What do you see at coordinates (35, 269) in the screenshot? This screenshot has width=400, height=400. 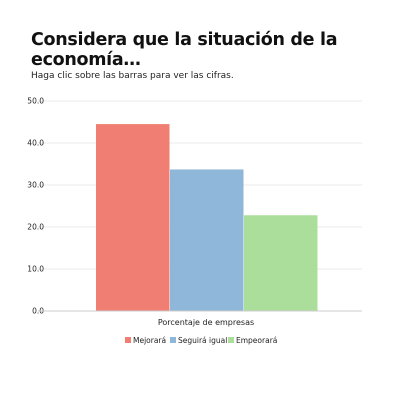 I see `y-tick-label: 10.0` at bounding box center [35, 269].